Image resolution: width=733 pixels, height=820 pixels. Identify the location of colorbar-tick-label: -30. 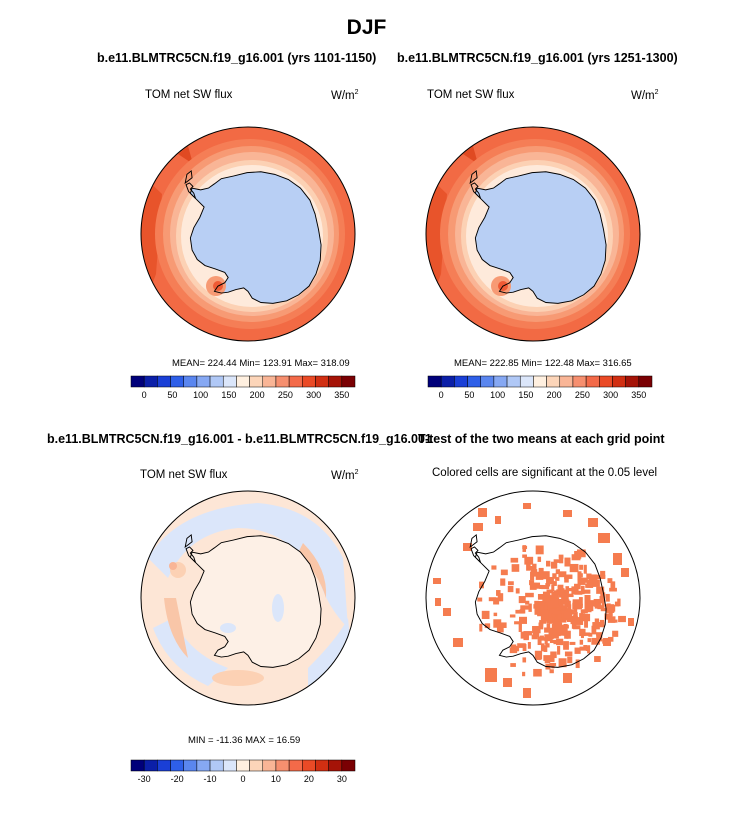
(144, 779).